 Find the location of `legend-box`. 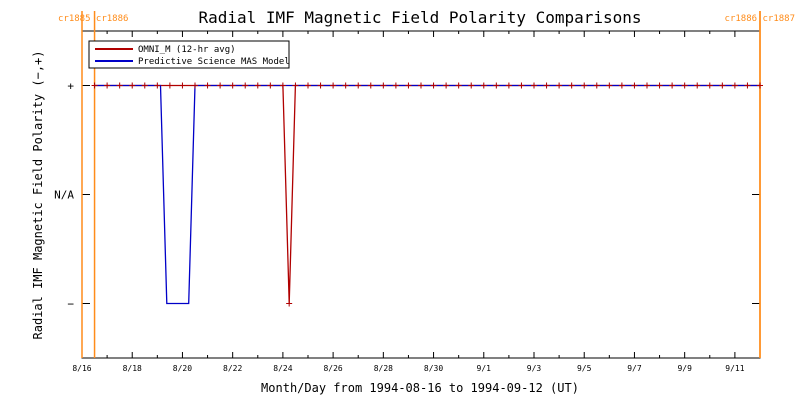

legend-box is located at coordinates (189, 54).